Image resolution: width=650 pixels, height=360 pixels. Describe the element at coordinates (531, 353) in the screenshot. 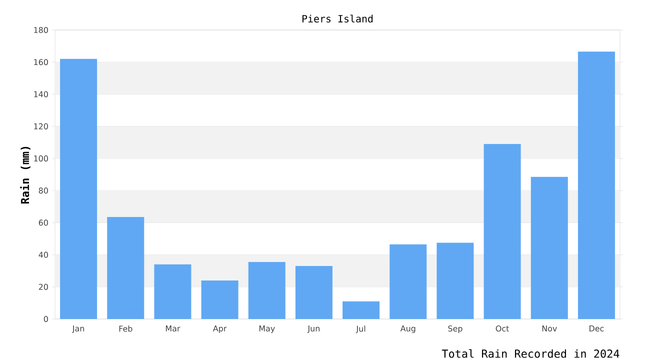

I see `text: Total Rain Recorded in 2024` at that location.